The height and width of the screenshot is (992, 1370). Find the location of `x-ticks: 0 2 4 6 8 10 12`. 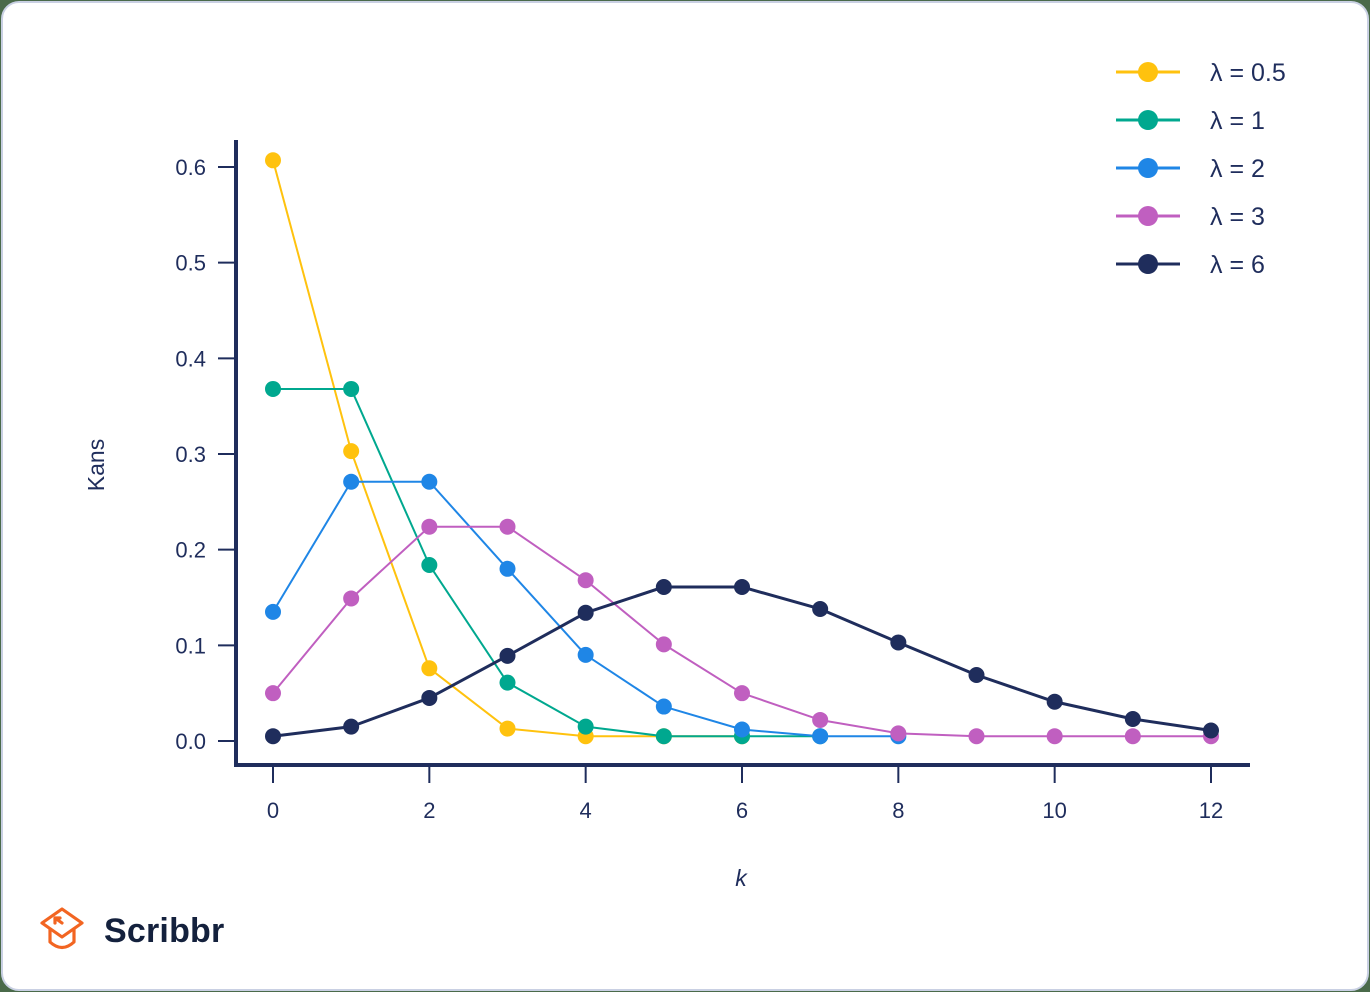

x-ticks: 0 2 4 6 8 10 12 is located at coordinates (745, 794).